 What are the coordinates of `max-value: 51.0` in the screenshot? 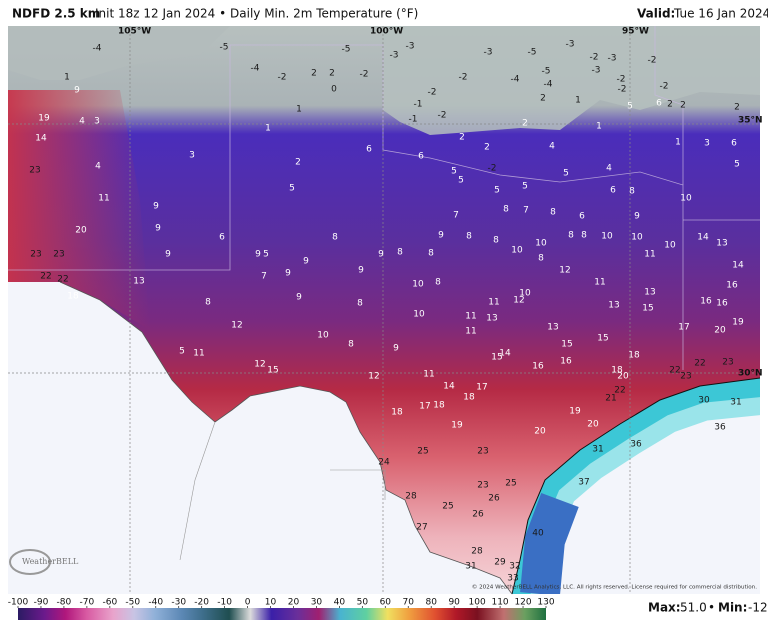 It's located at (693, 608).